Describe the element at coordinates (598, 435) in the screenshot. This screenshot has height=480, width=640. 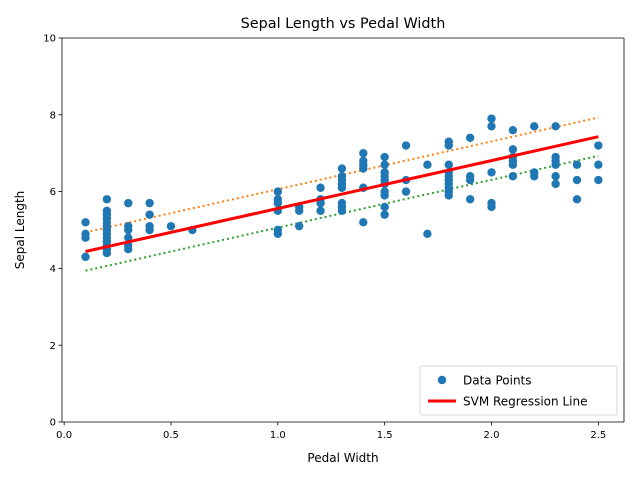
I see `x-tick-label: 2.5` at that location.